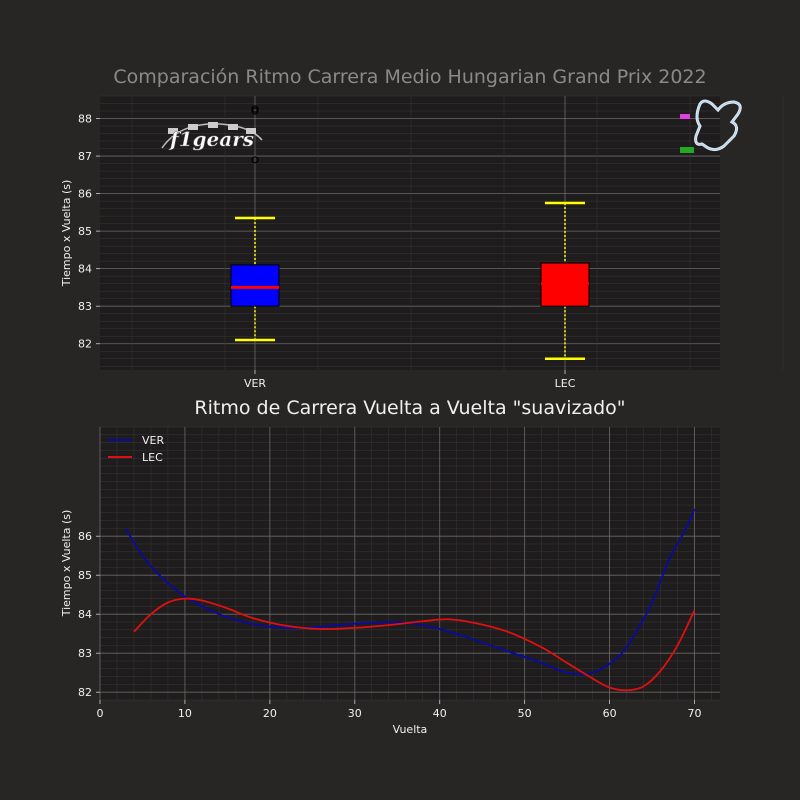 The image size is (800, 800). I want to click on box-y-tick-label: 87, so click(85, 156).